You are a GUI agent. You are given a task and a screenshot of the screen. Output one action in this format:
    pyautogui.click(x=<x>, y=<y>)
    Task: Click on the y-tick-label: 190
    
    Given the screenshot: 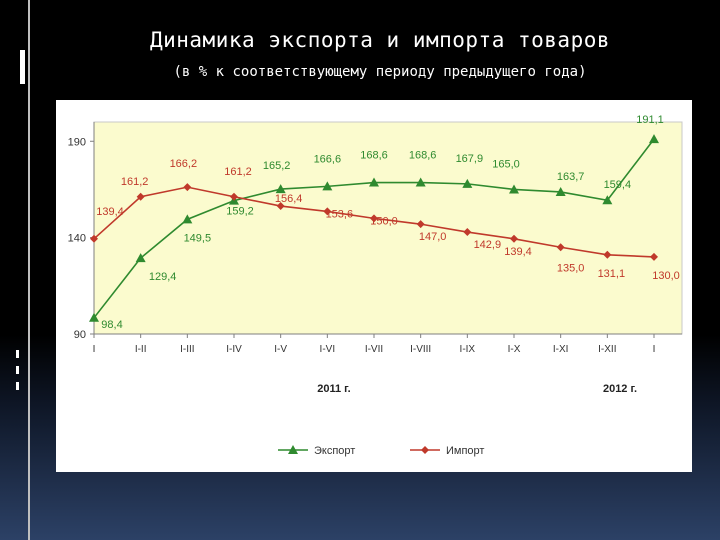 What is the action you would take?
    pyautogui.click(x=77, y=142)
    